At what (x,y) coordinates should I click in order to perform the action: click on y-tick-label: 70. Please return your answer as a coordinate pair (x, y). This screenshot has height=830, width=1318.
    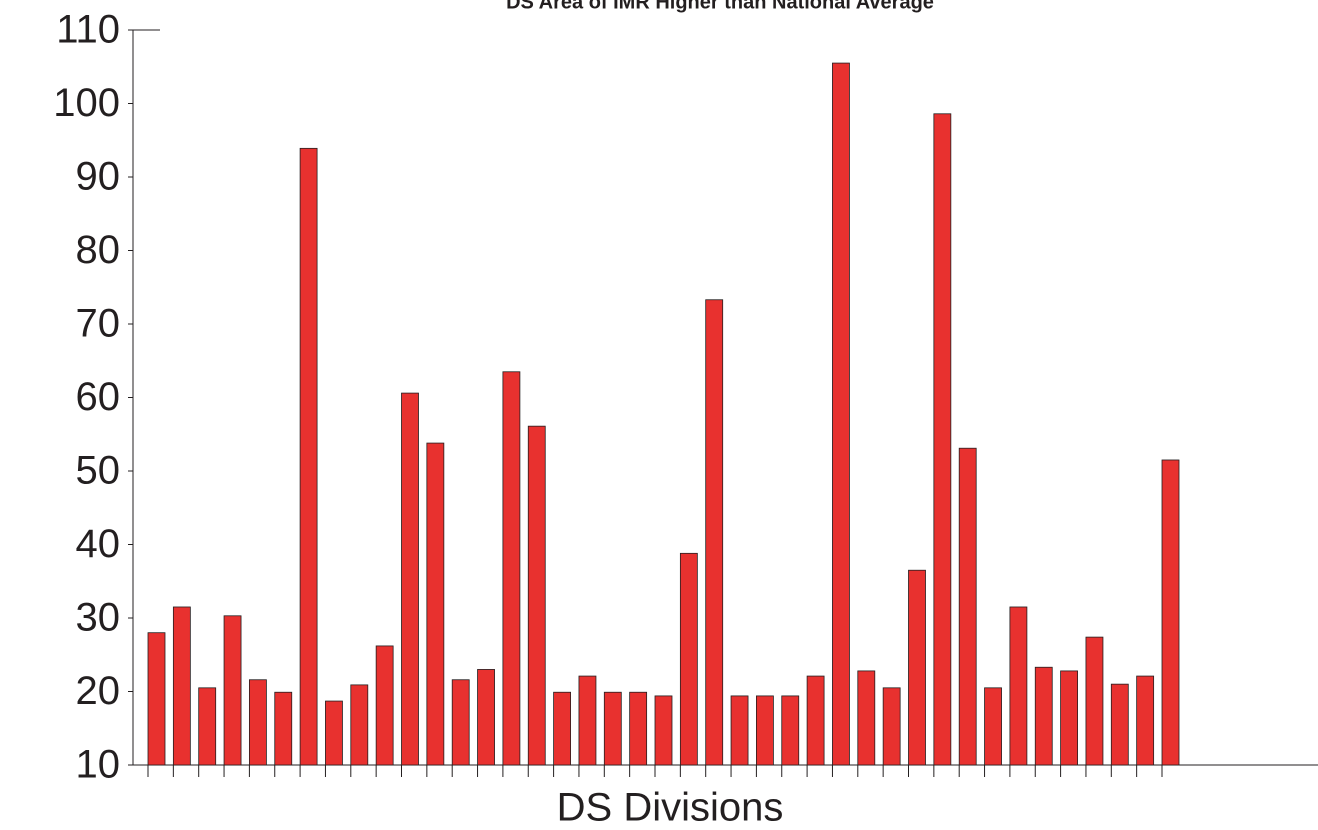
    Looking at the image, I should click on (98, 324).